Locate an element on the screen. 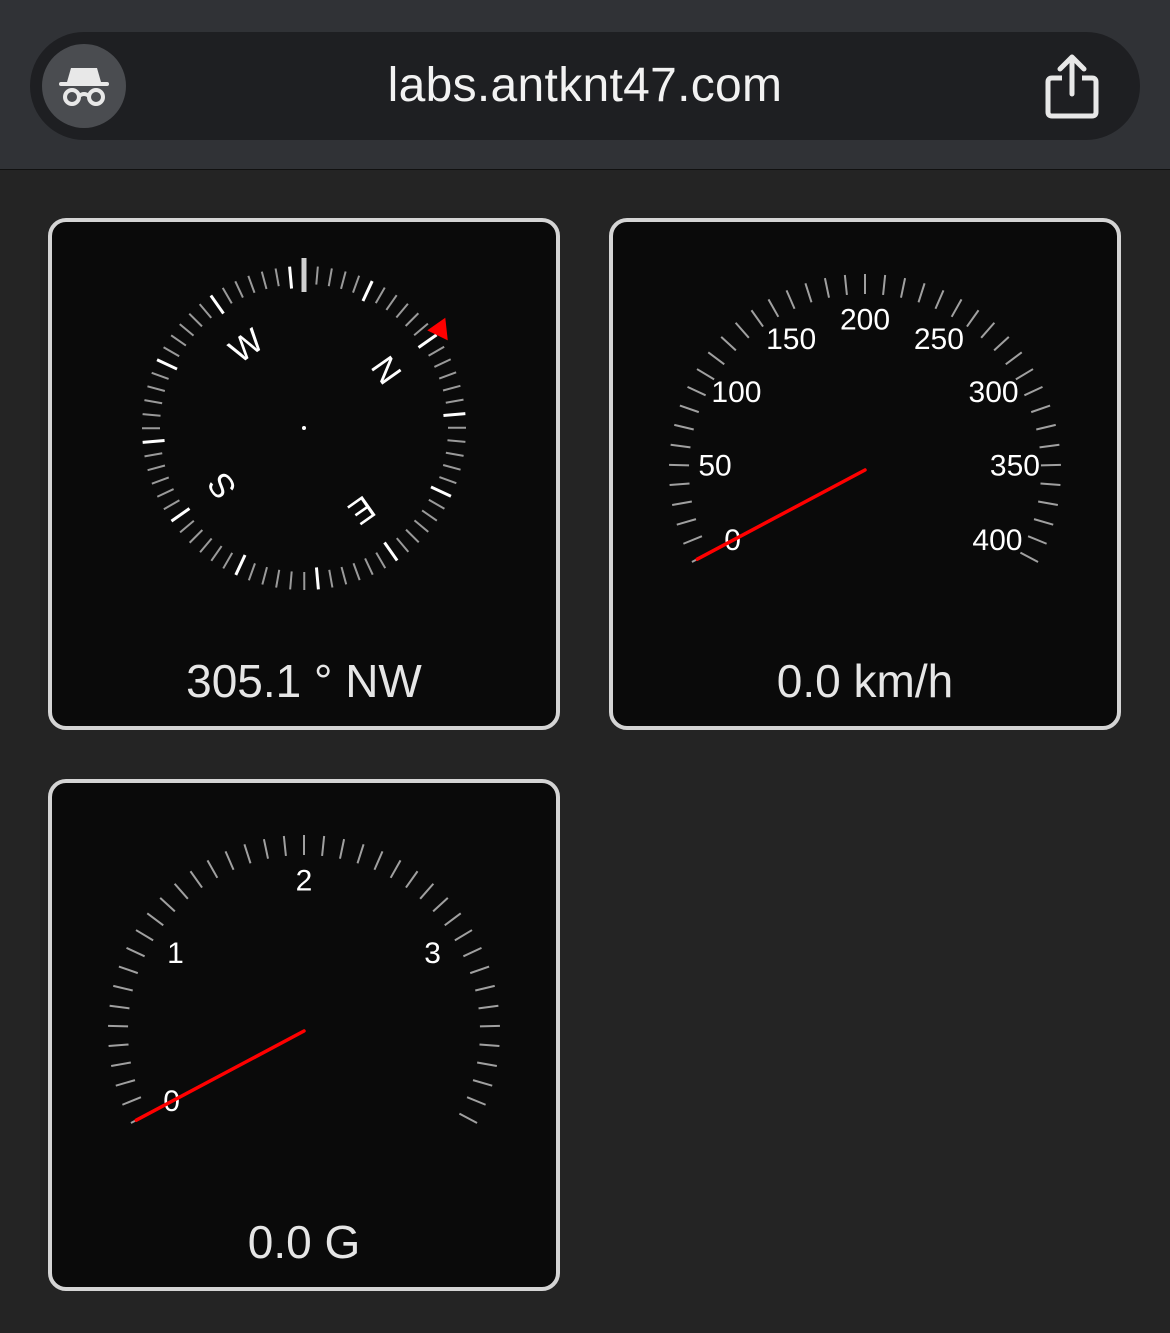 This screenshot has width=1170, height=1333. speed-needle is located at coordinates (781, 514).